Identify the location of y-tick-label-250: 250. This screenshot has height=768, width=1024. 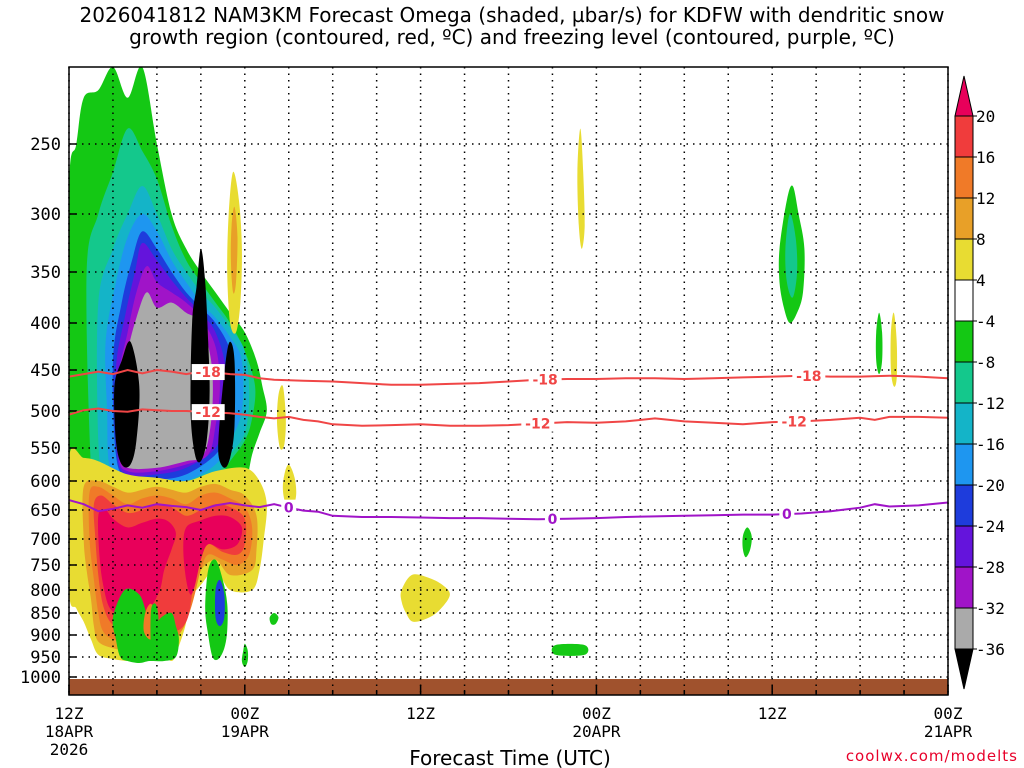
(45, 145).